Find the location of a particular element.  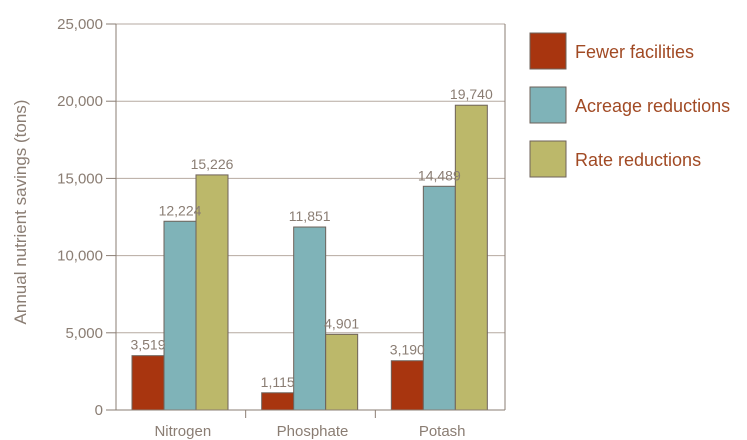

y-tick-label: 25,000 is located at coordinates (80, 24).